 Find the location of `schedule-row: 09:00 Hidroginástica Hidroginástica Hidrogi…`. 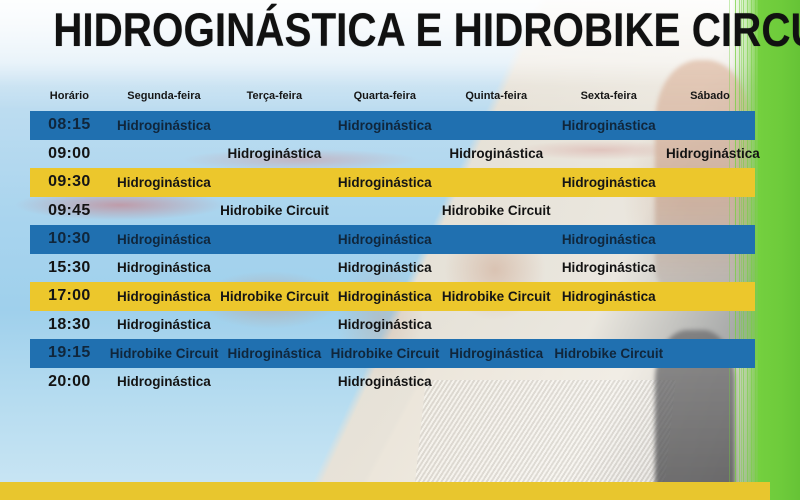

schedule-row: 09:00 Hidroginástica Hidroginástica Hidrogi… is located at coordinates (395, 154).